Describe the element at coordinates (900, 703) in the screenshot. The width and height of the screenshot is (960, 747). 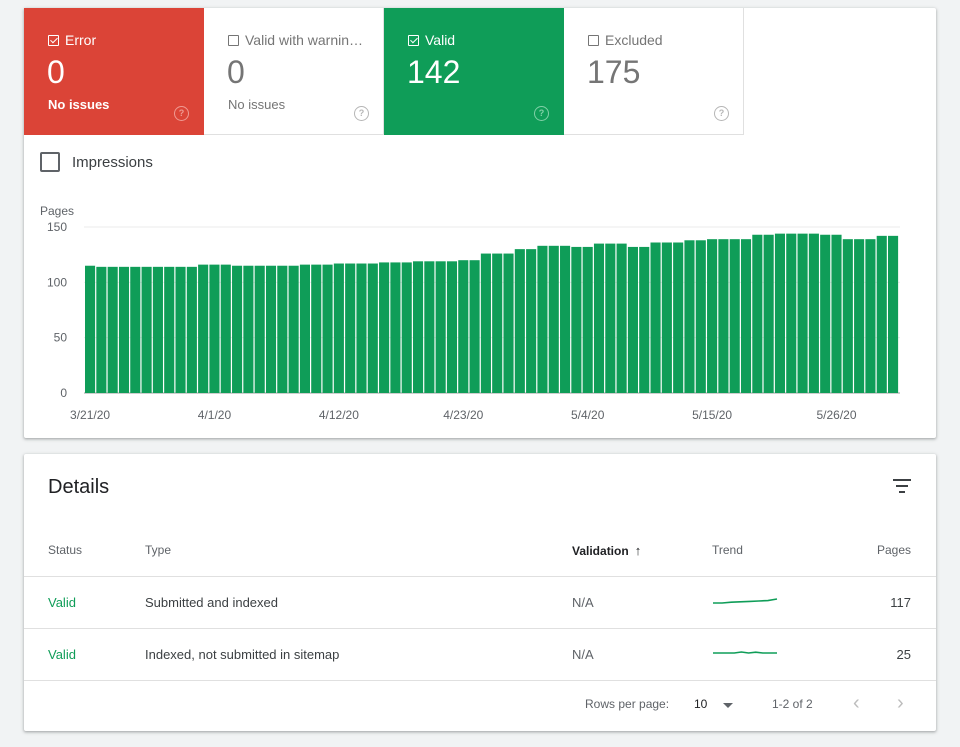
I see `chevron-right-icon: ›` at that location.